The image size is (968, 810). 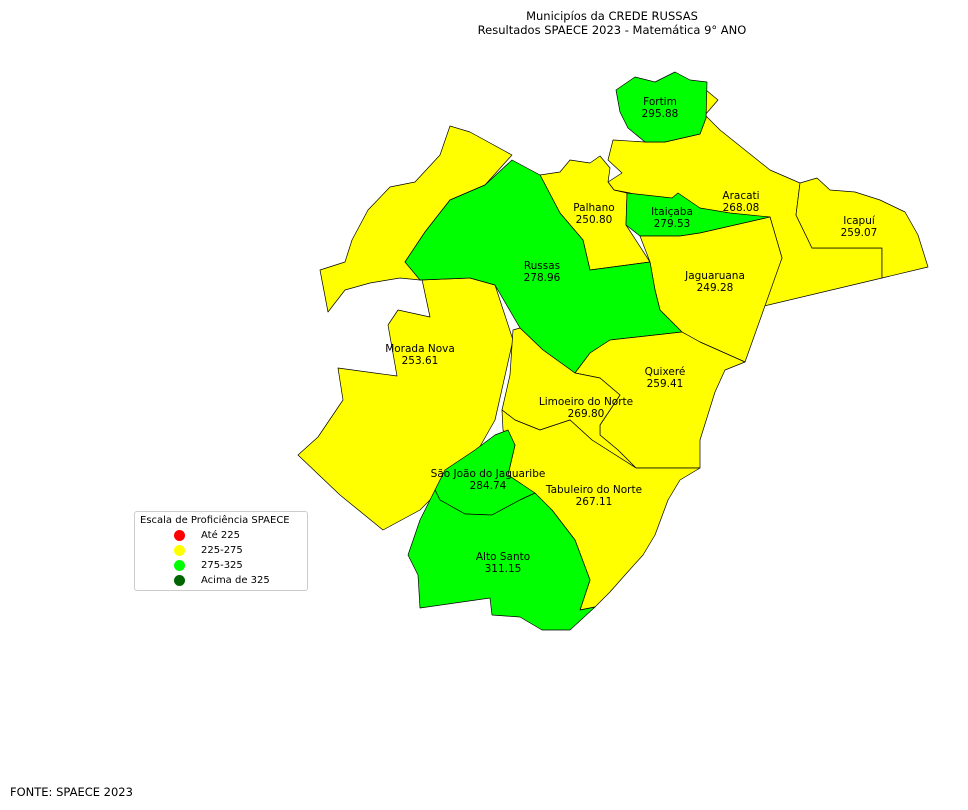 What do you see at coordinates (741, 208) in the screenshot?
I see `label-aracati-score: 268.08` at bounding box center [741, 208].